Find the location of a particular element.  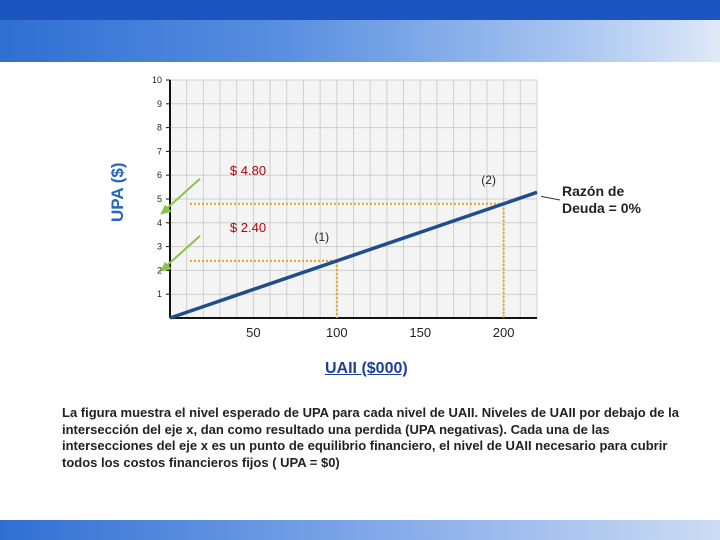

series-annotation: Razón de Deuda = 0% is located at coordinates (601, 200).